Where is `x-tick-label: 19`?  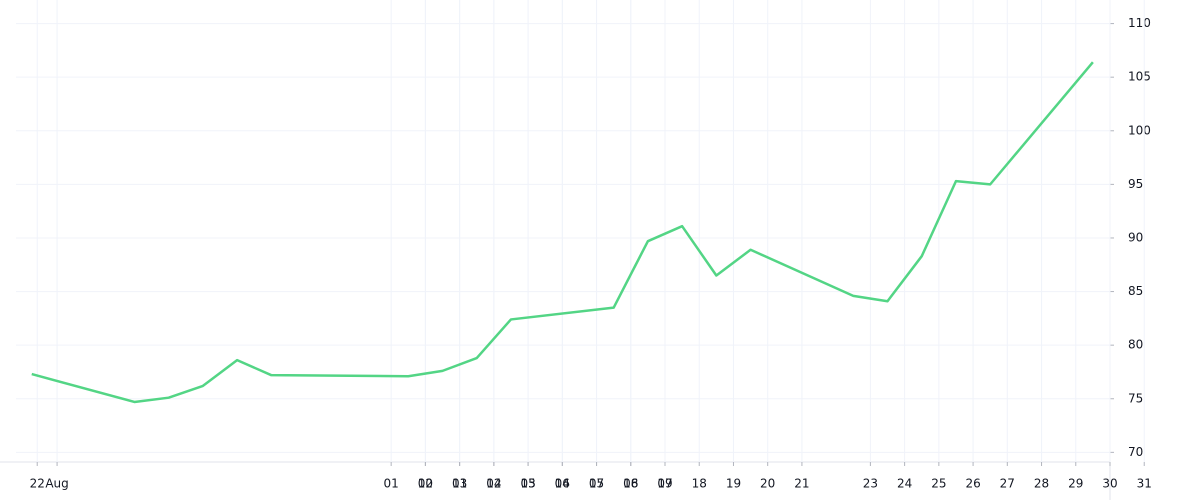 x-tick-label: 19 is located at coordinates (733, 484).